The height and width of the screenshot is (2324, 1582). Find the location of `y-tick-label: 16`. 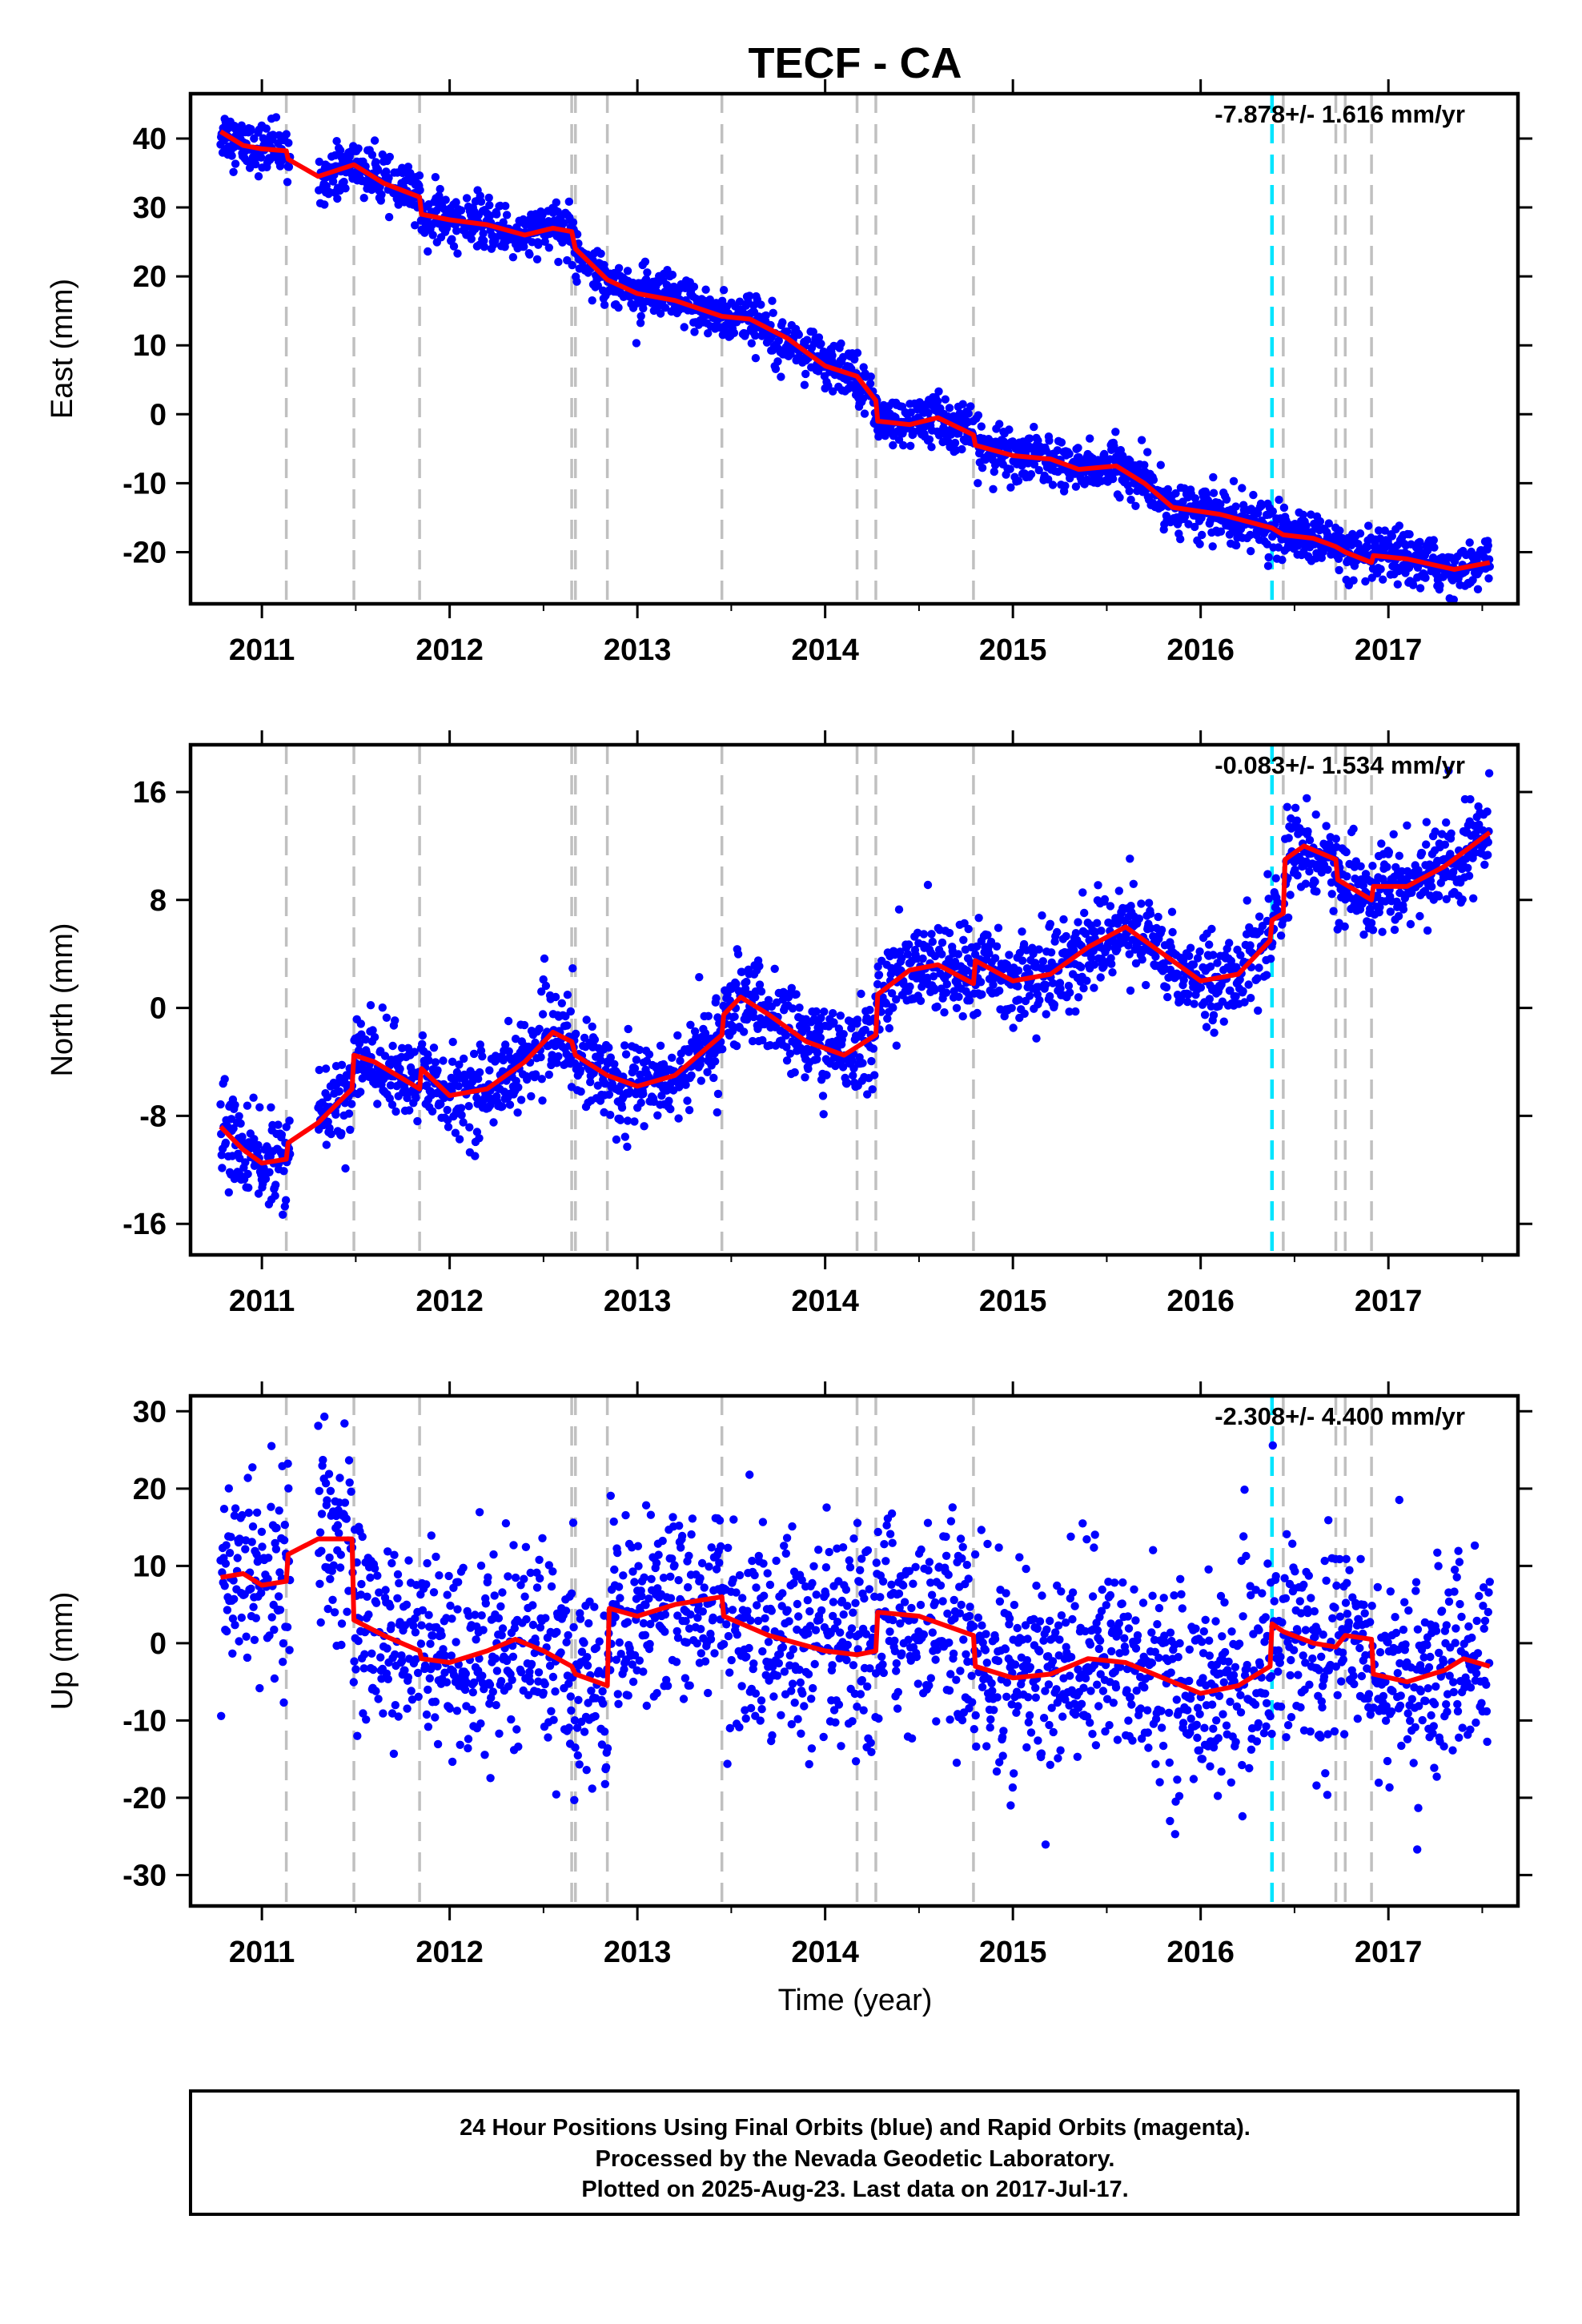

y-tick-label: 16 is located at coordinates (150, 793).